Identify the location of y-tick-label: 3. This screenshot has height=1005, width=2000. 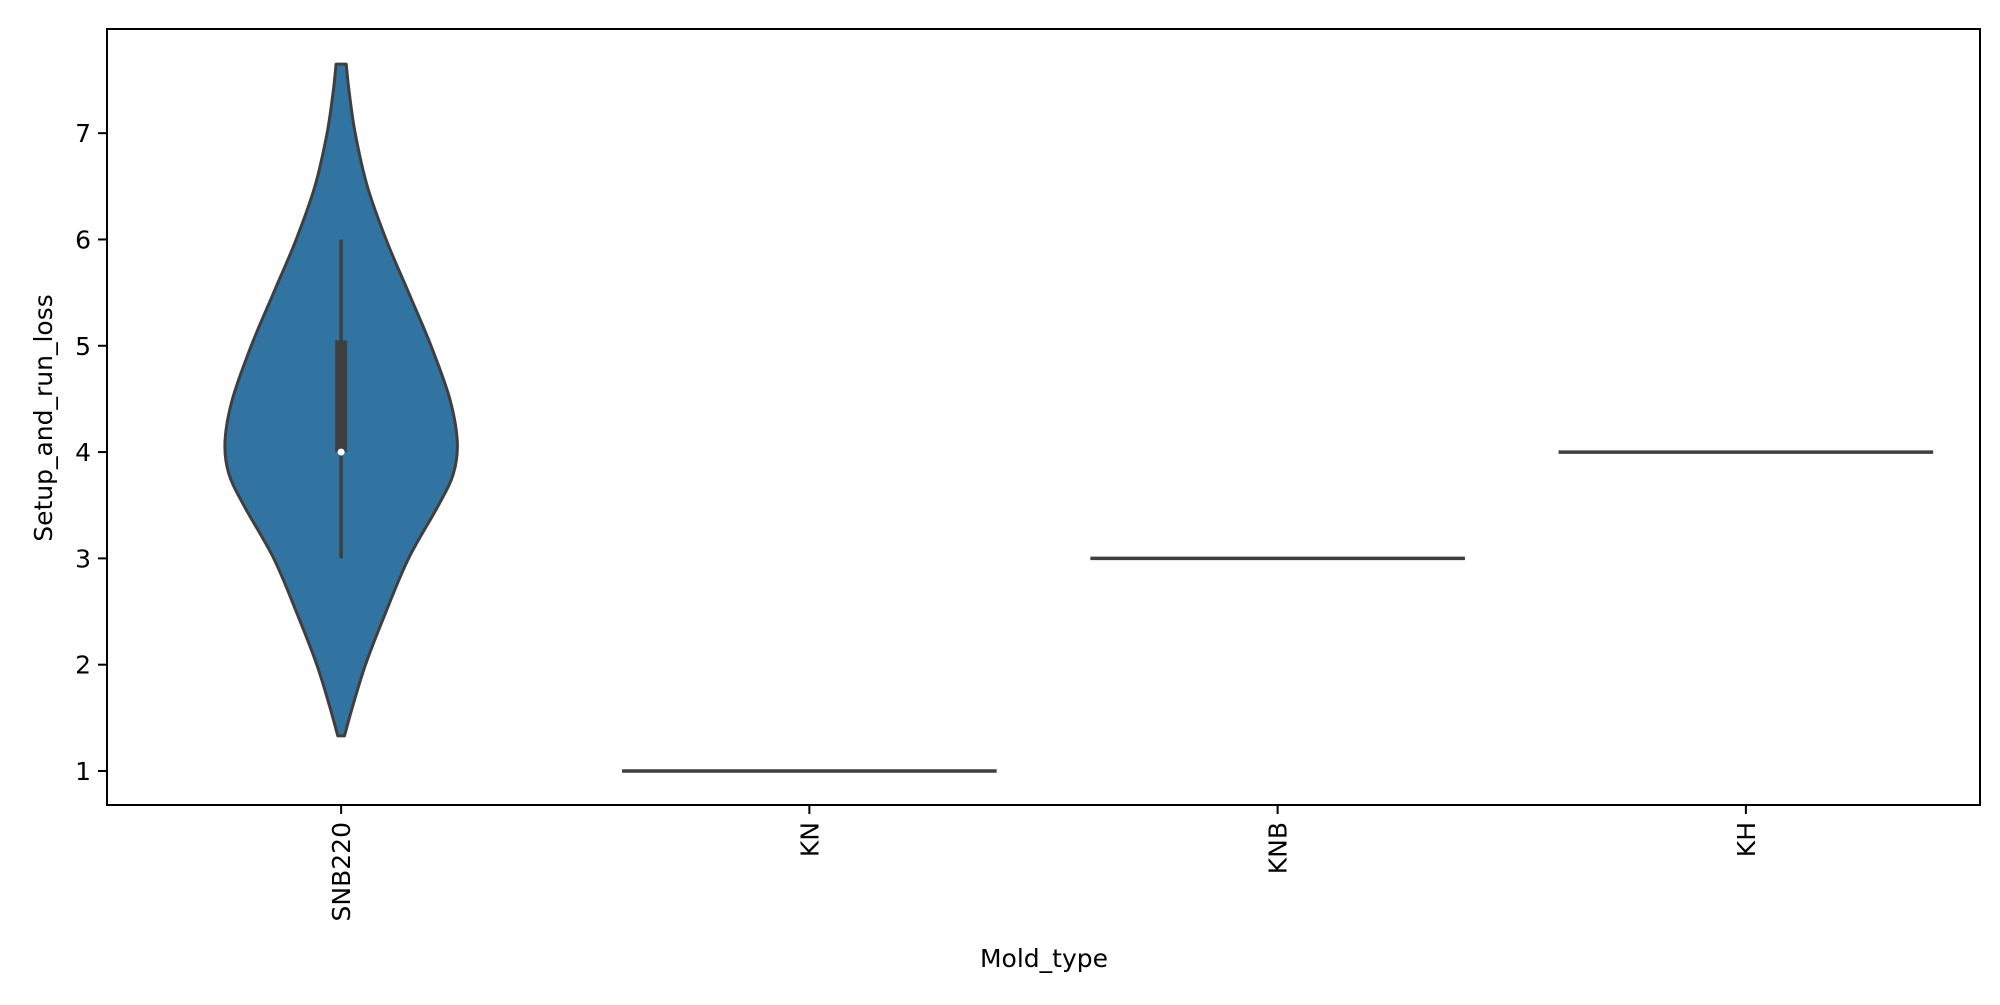
(83, 558).